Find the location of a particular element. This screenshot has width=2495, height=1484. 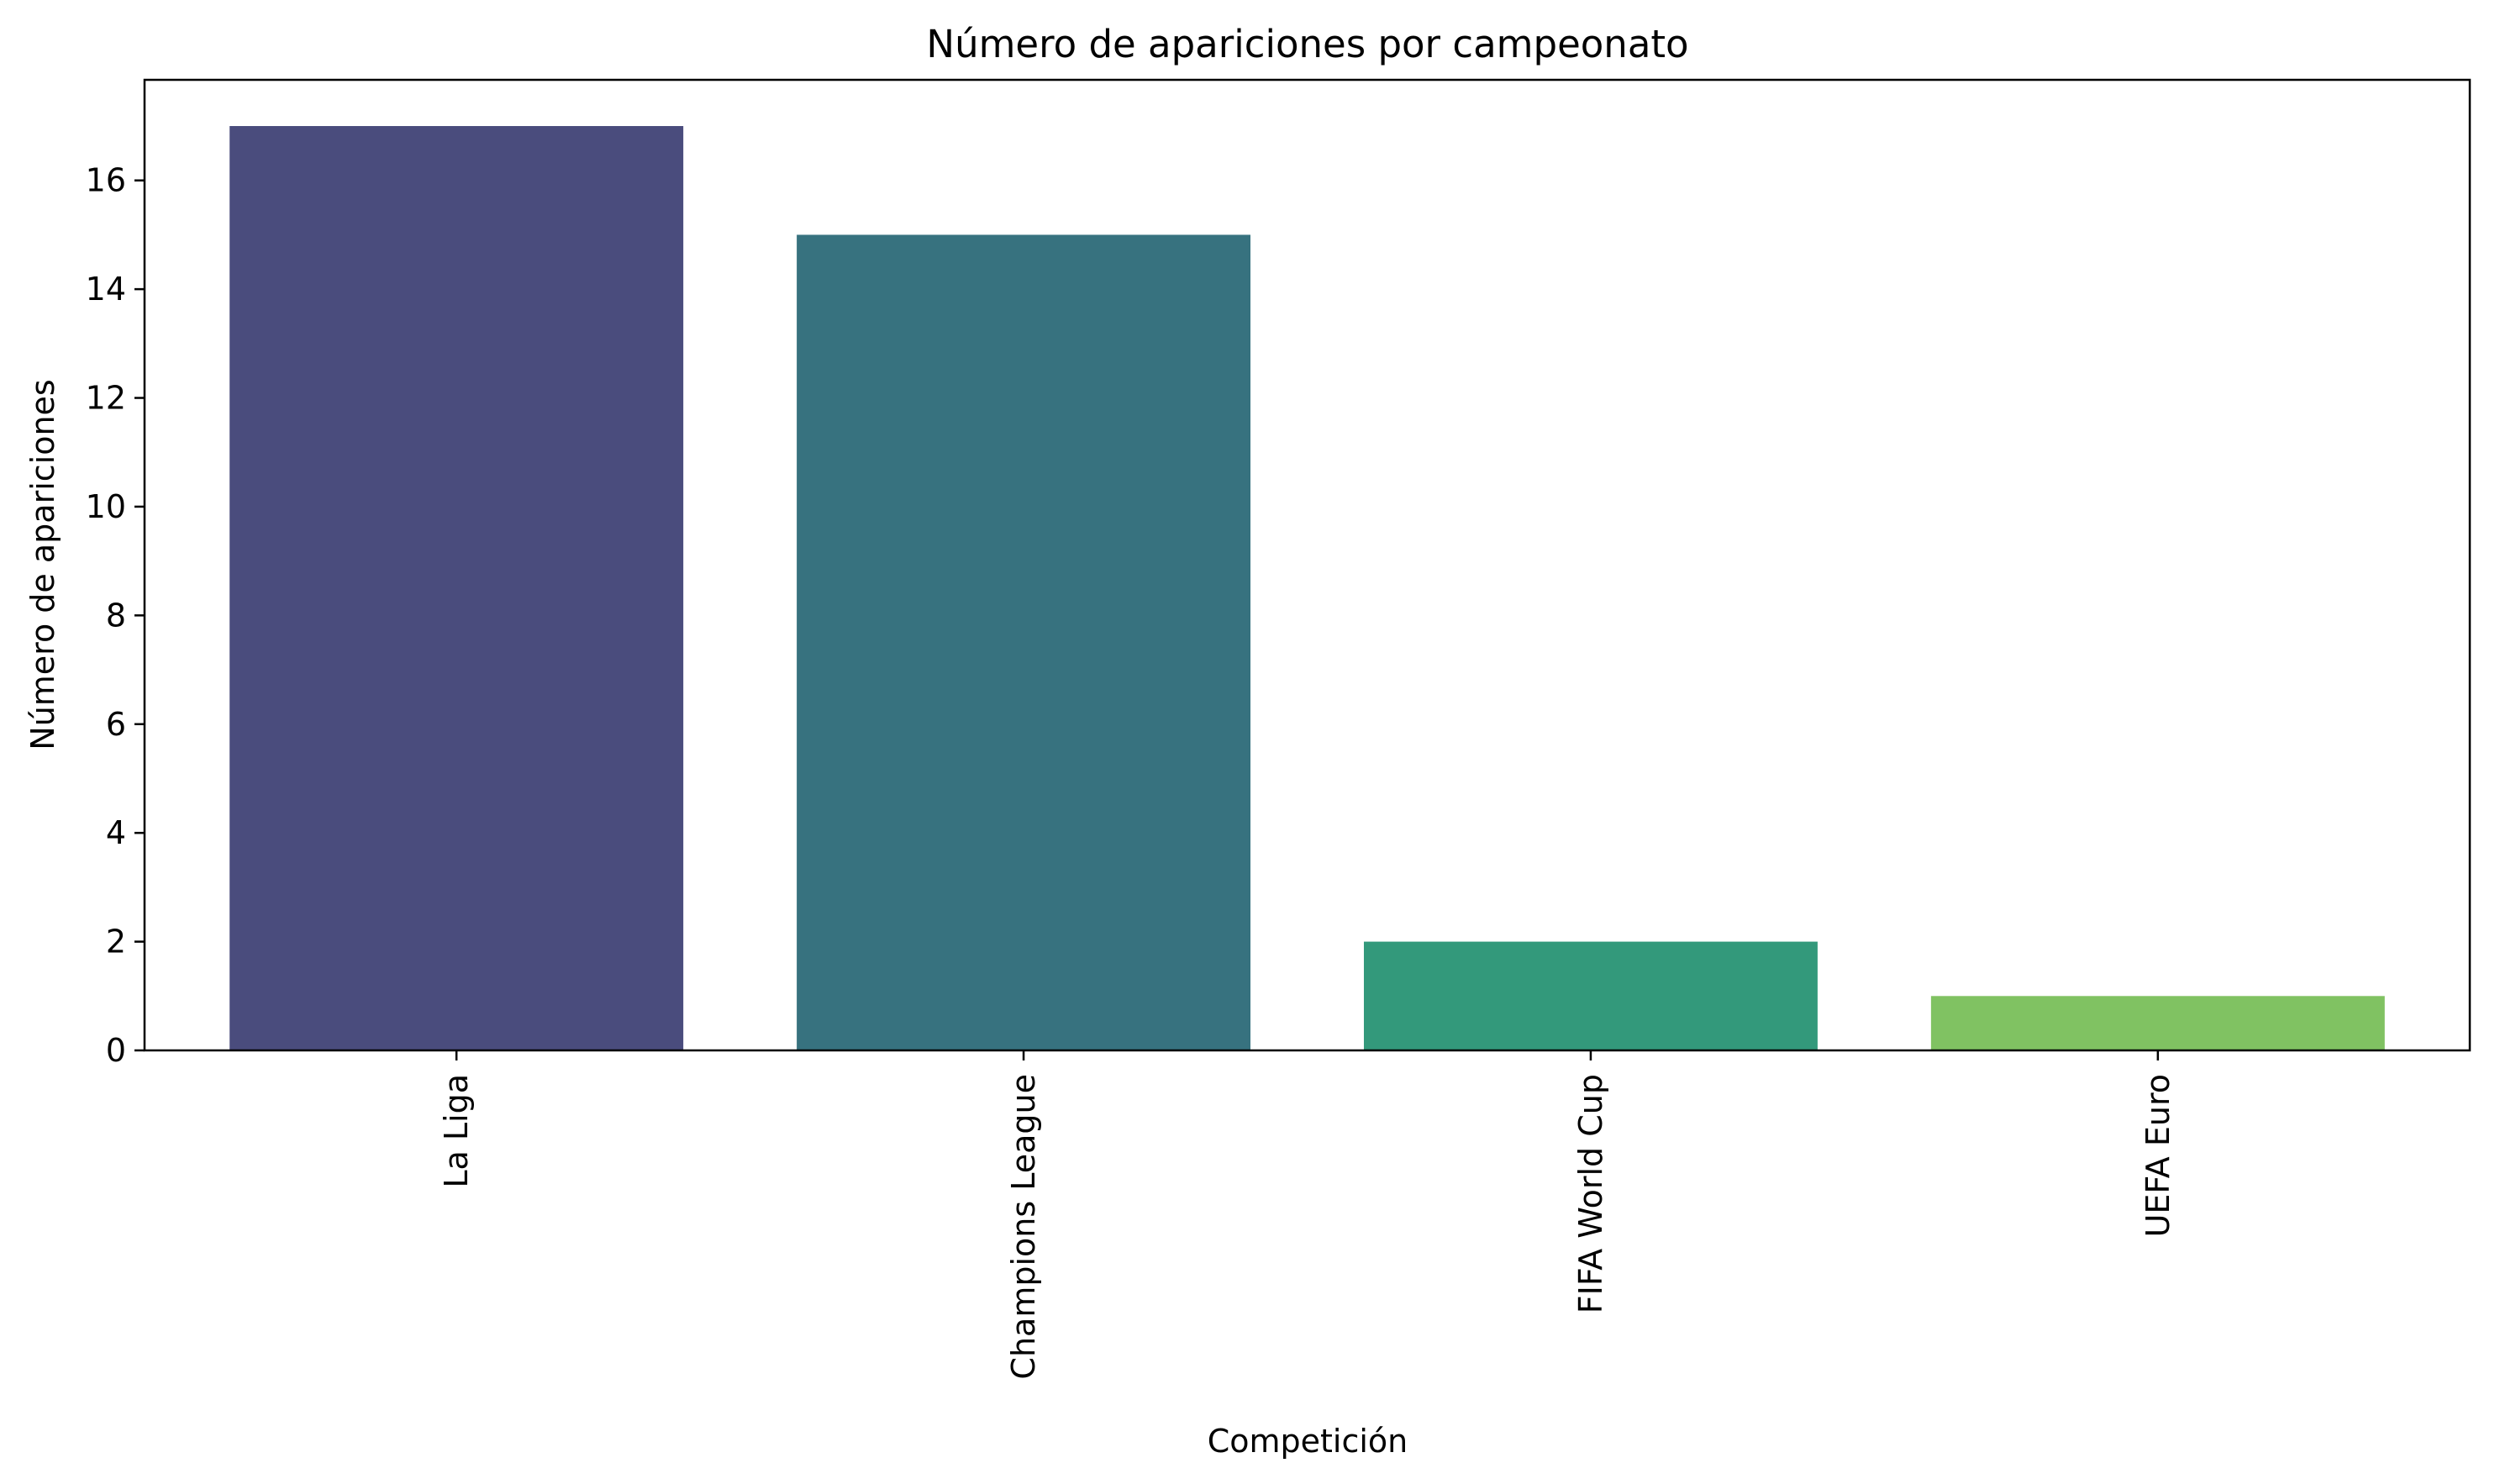

x-tick-label: La Liga is located at coordinates (457, 1131).